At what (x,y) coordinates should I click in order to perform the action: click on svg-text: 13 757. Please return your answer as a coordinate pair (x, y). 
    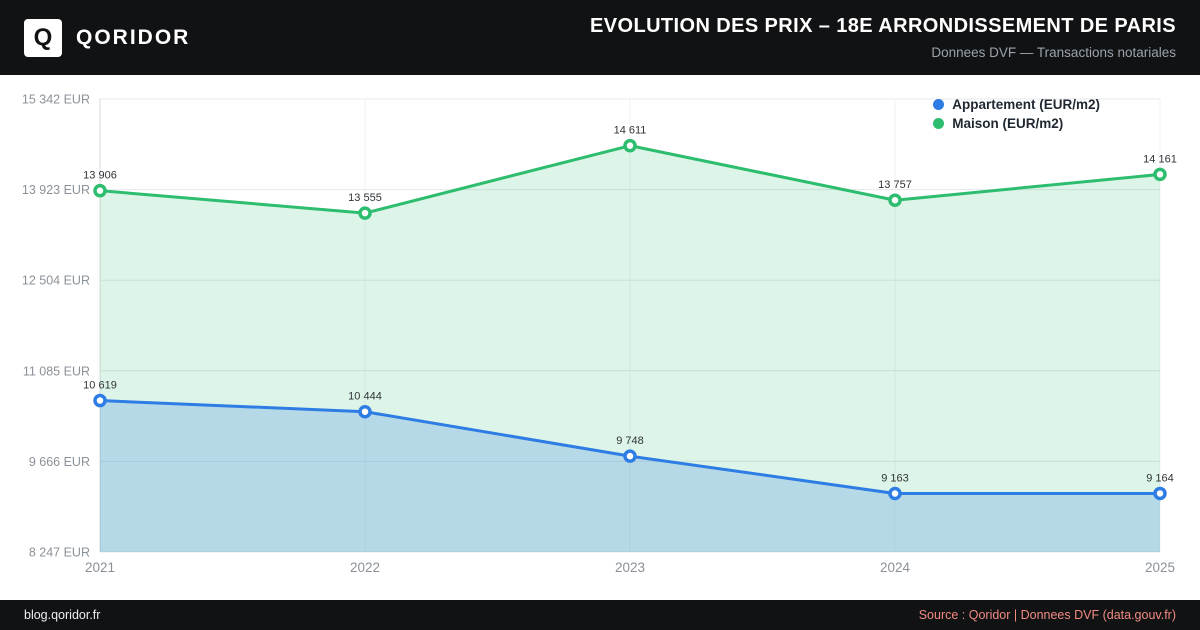
    Looking at the image, I should click on (895, 185).